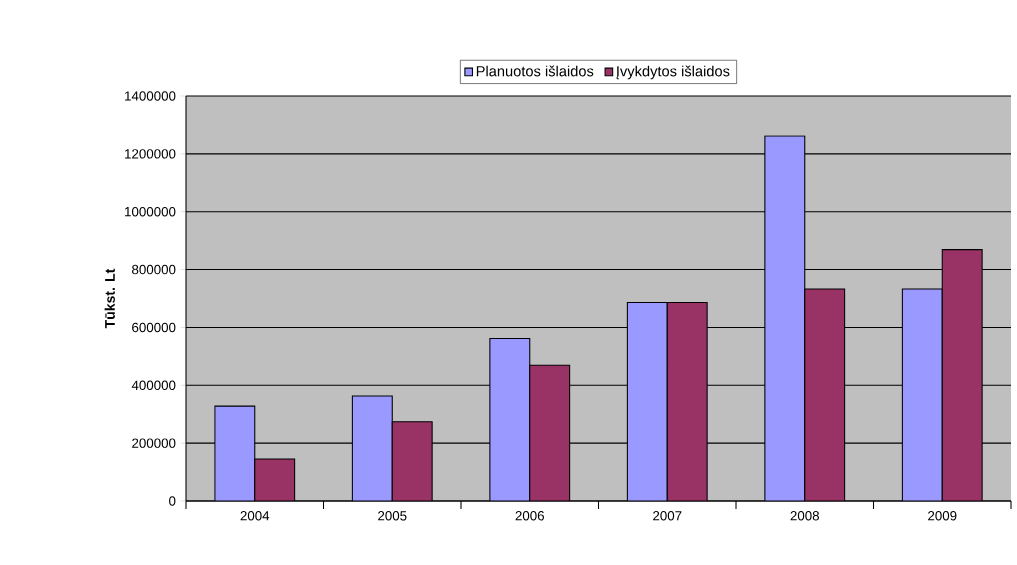  What do you see at coordinates (673, 72) in the screenshot?
I see `legend-label: Įvykdytos išlaidos` at bounding box center [673, 72].